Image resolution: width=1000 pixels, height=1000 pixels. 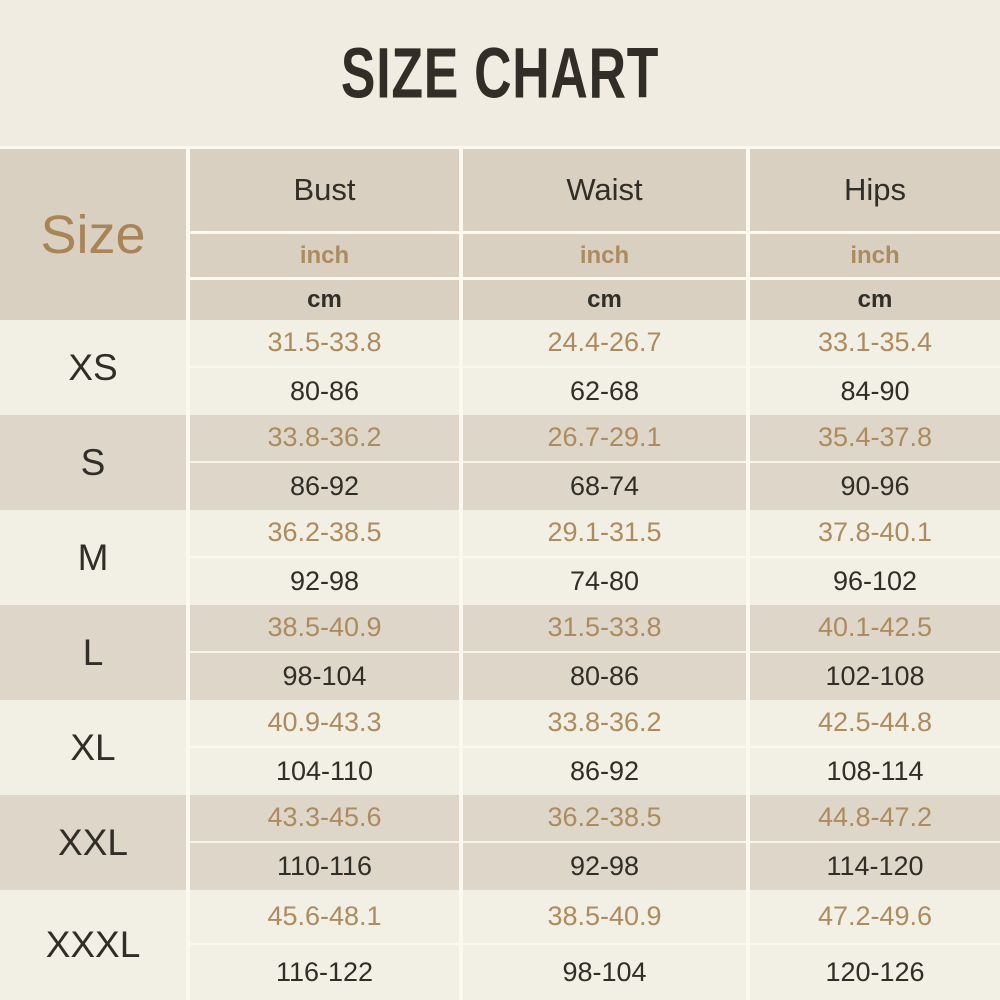 What do you see at coordinates (324, 865) in the screenshot?
I see `bust-cm-value: 110-116` at bounding box center [324, 865].